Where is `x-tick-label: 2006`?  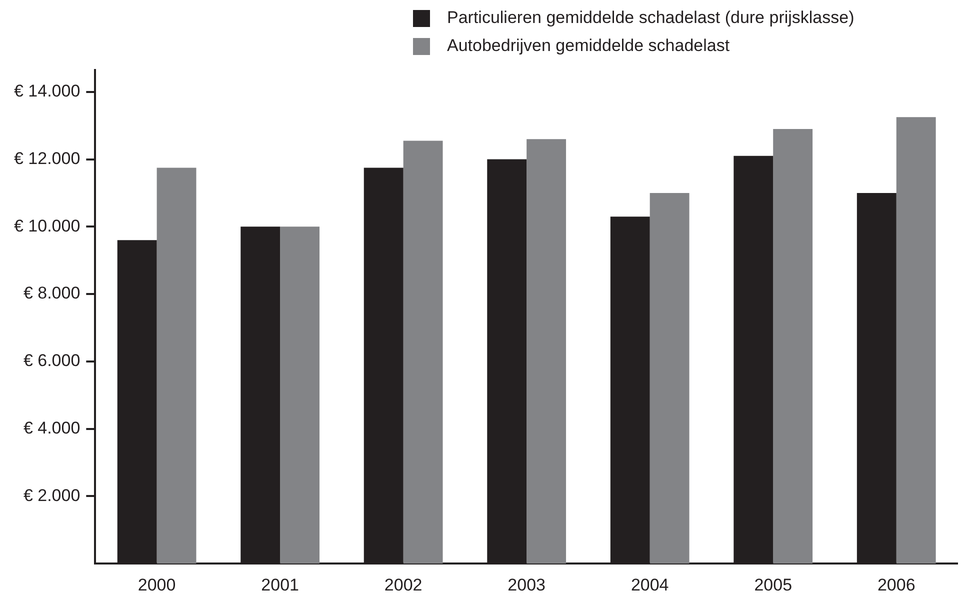 x-tick-label: 2006 is located at coordinates (896, 584).